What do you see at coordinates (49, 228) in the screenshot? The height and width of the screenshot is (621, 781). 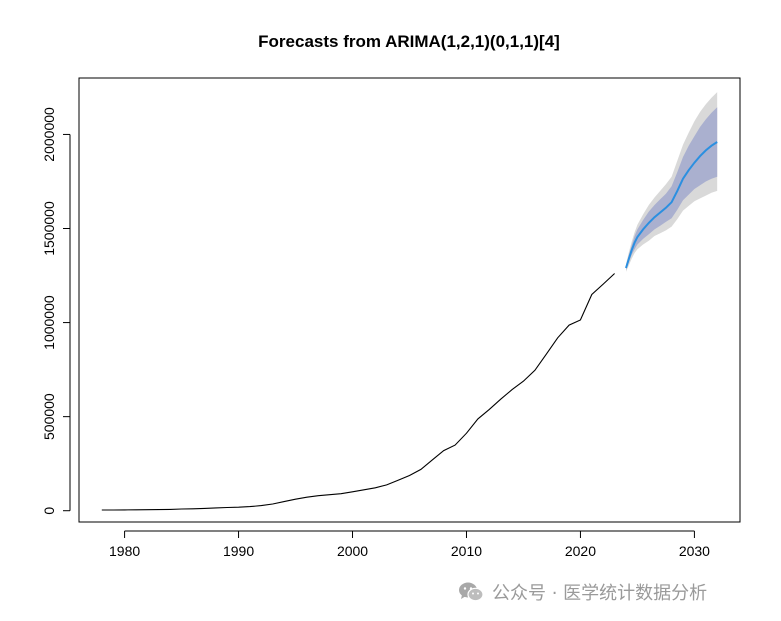 I see `y-tick-label: 1500000` at bounding box center [49, 228].